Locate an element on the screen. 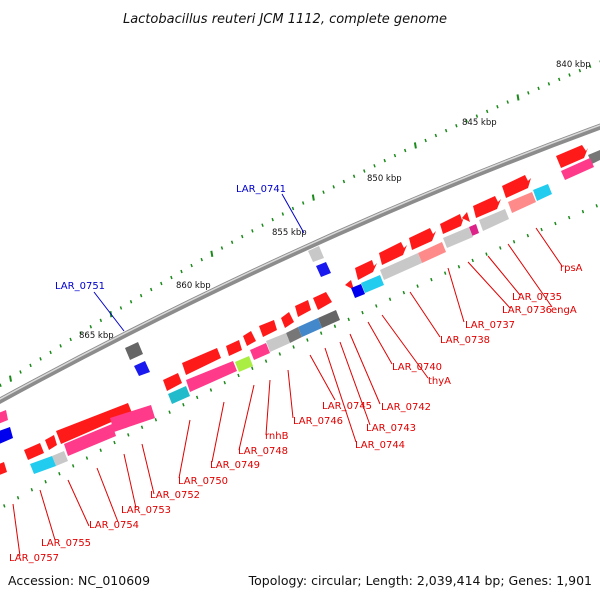 The width and height of the screenshot is (600, 600). gene-label: LAR_0748 is located at coordinates (263, 451).